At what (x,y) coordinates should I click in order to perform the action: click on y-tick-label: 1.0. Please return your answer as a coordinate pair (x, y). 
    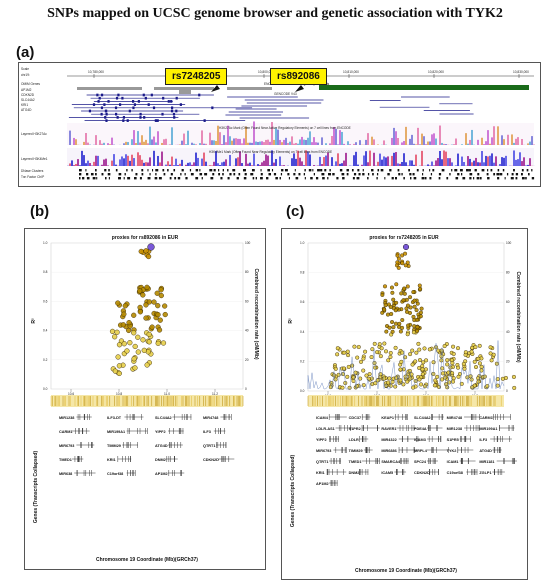
    Looking at the image, I should click on (45, 243).